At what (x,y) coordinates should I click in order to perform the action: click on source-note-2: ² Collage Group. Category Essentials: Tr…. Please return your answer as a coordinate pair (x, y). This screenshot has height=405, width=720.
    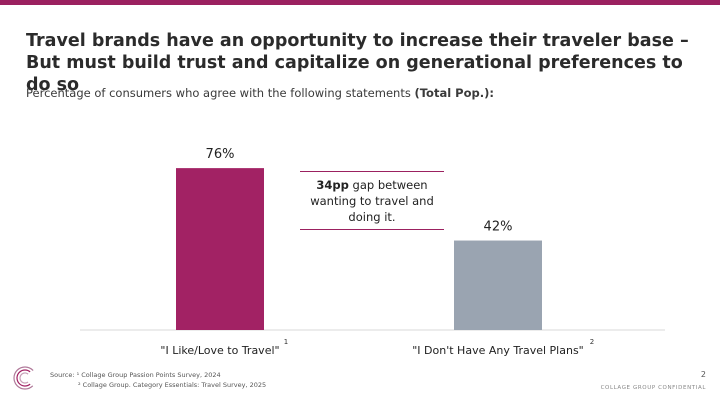
    Looking at the image, I should click on (172, 385).